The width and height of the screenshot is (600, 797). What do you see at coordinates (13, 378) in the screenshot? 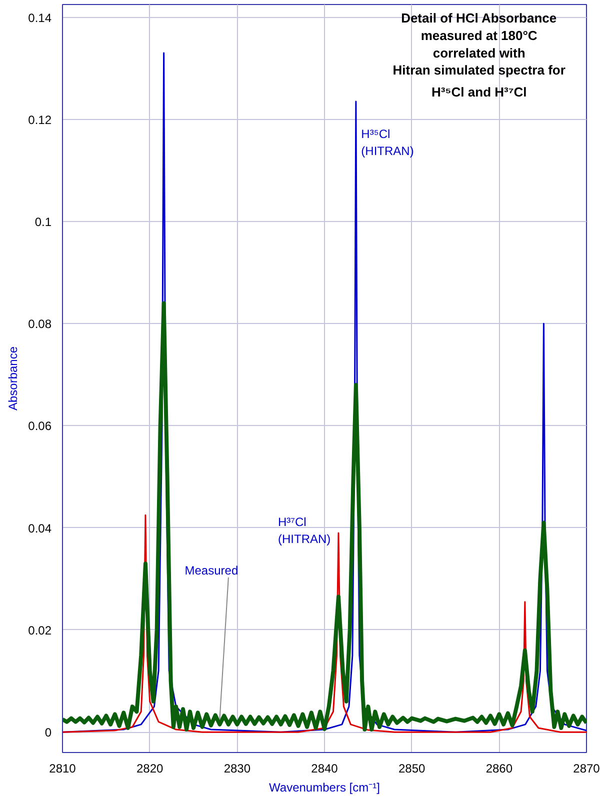
I see `y-axis-title: Absorbance` at bounding box center [13, 378].